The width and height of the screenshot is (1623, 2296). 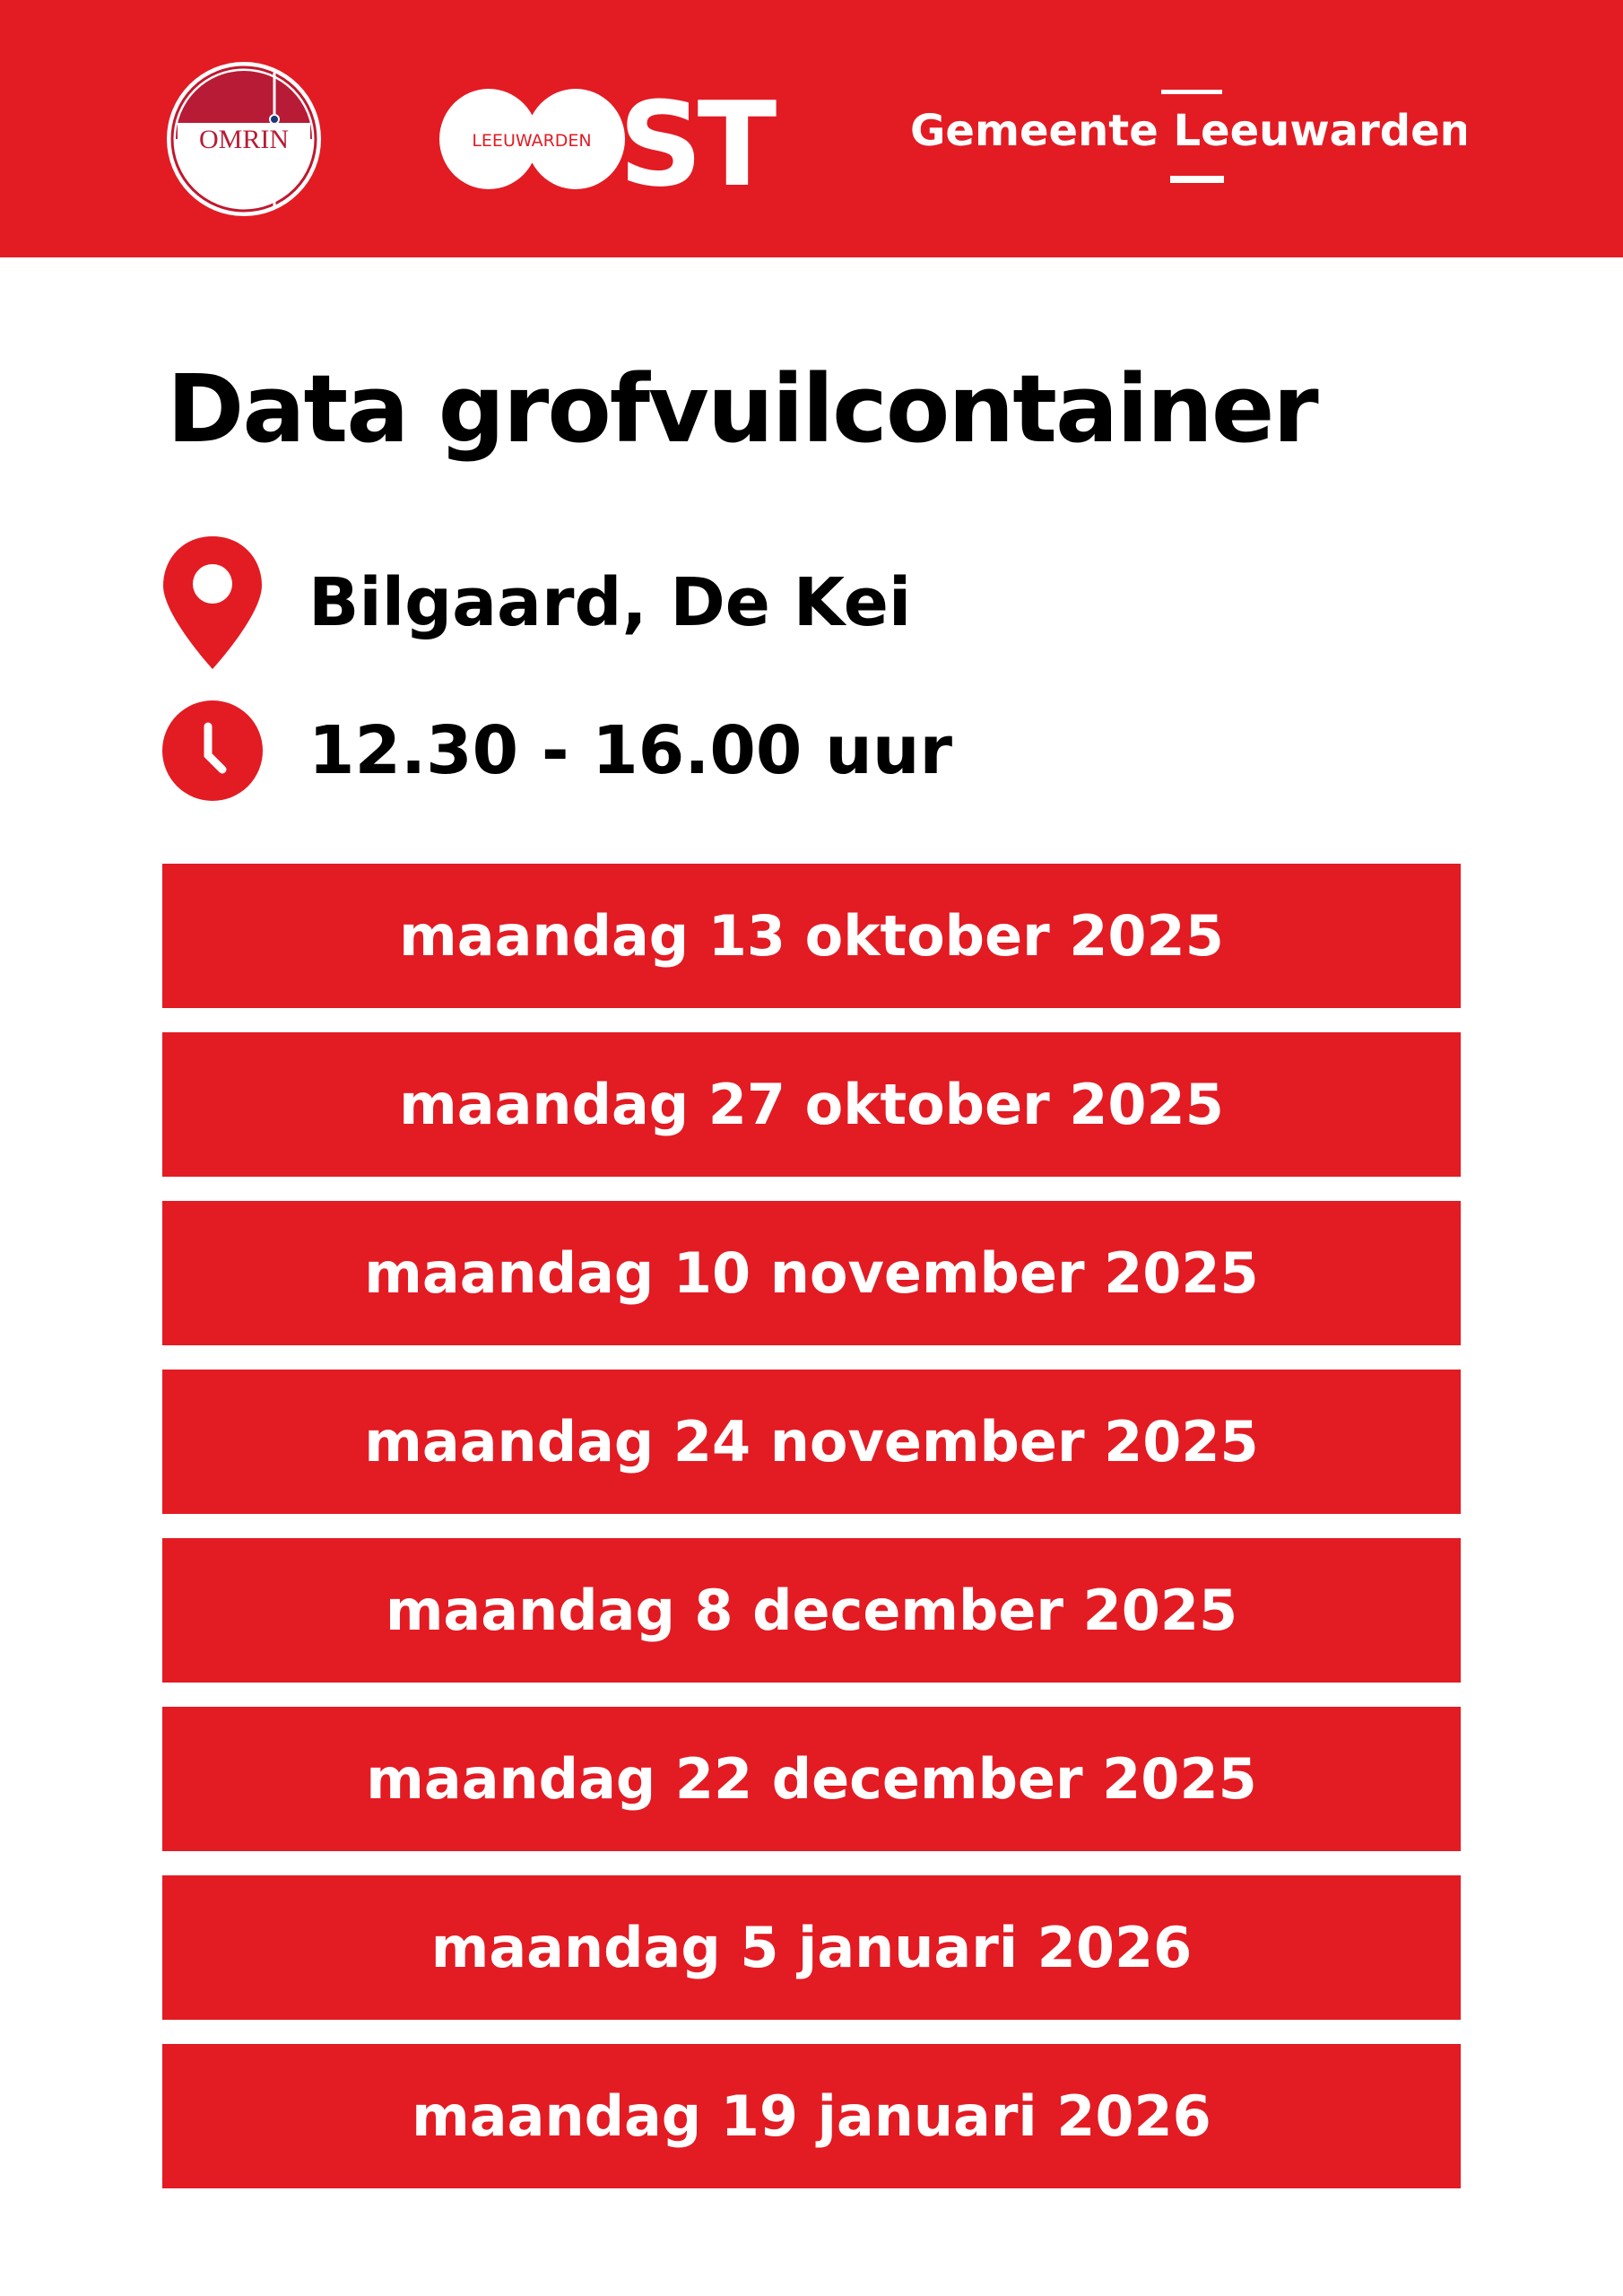 I want to click on location-text: Bilgaard, De Kei, so click(x=610, y=602).